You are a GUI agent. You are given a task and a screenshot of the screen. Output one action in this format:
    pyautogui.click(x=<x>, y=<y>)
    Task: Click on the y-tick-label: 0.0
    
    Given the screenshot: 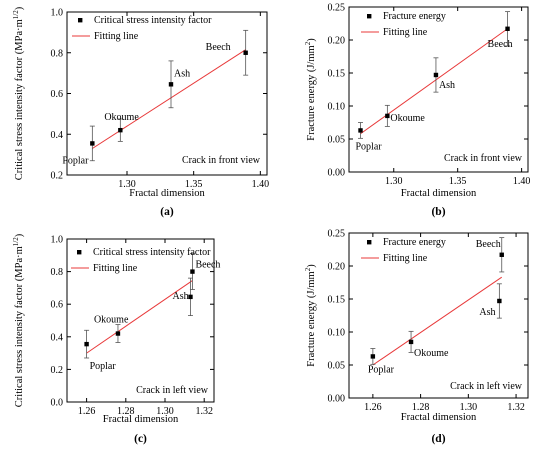 What is the action you would take?
    pyautogui.click(x=57, y=403)
    